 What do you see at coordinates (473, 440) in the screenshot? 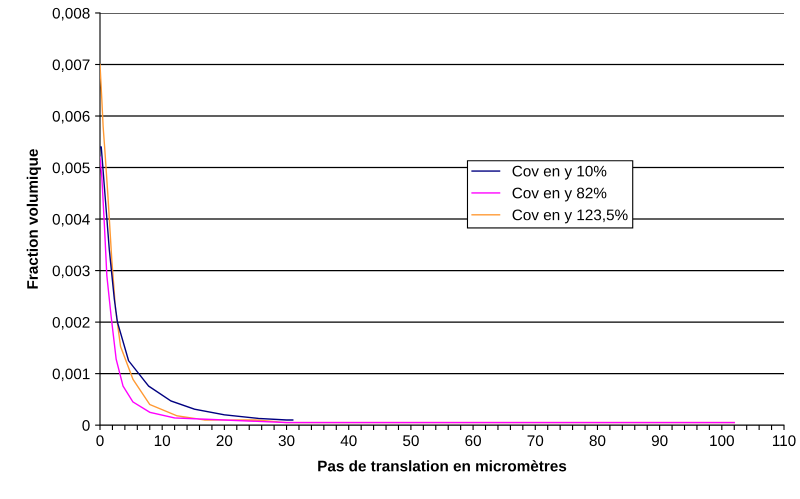
I see `x-tick-label: 60` at bounding box center [473, 440].